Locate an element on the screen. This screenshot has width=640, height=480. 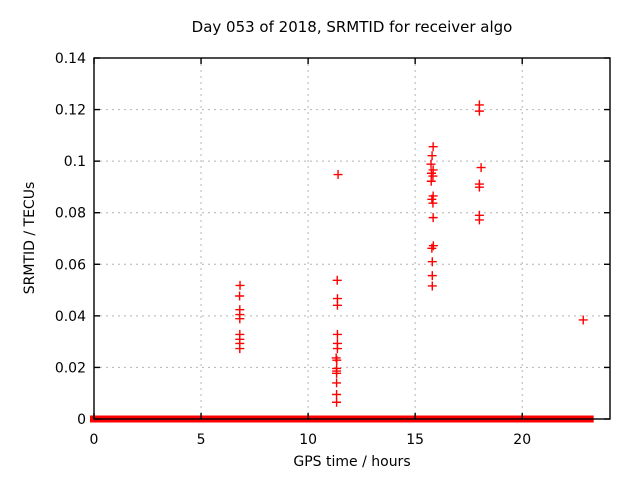
y-tick-label: 0 is located at coordinates (81, 420).